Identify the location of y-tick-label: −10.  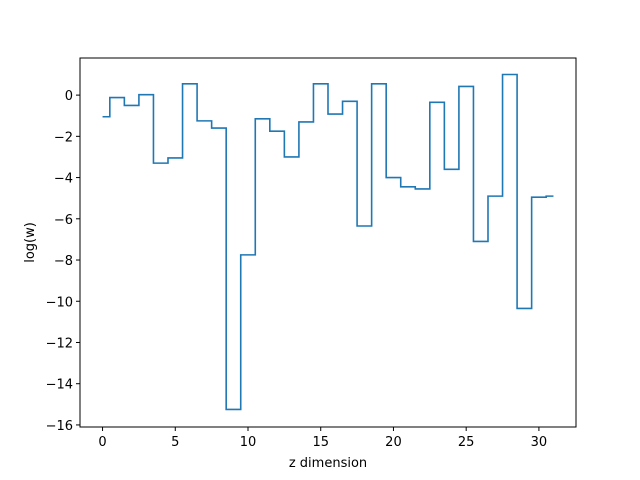
(59, 302).